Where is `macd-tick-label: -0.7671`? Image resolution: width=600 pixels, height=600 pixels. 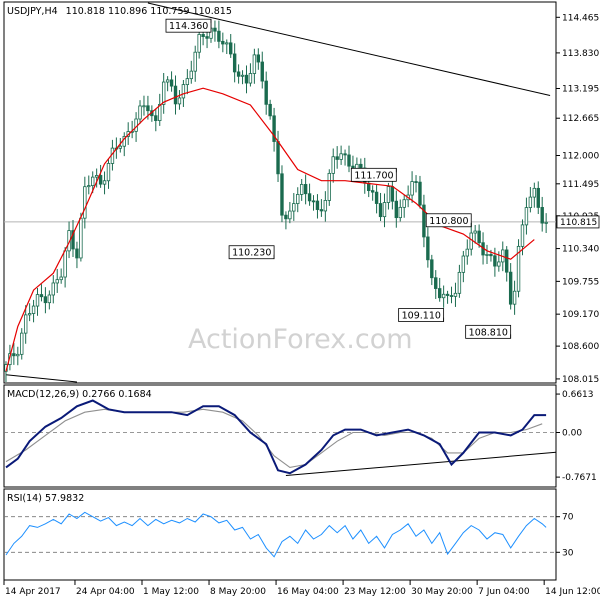
macd-tick-label: -0.7671 is located at coordinates (579, 478).